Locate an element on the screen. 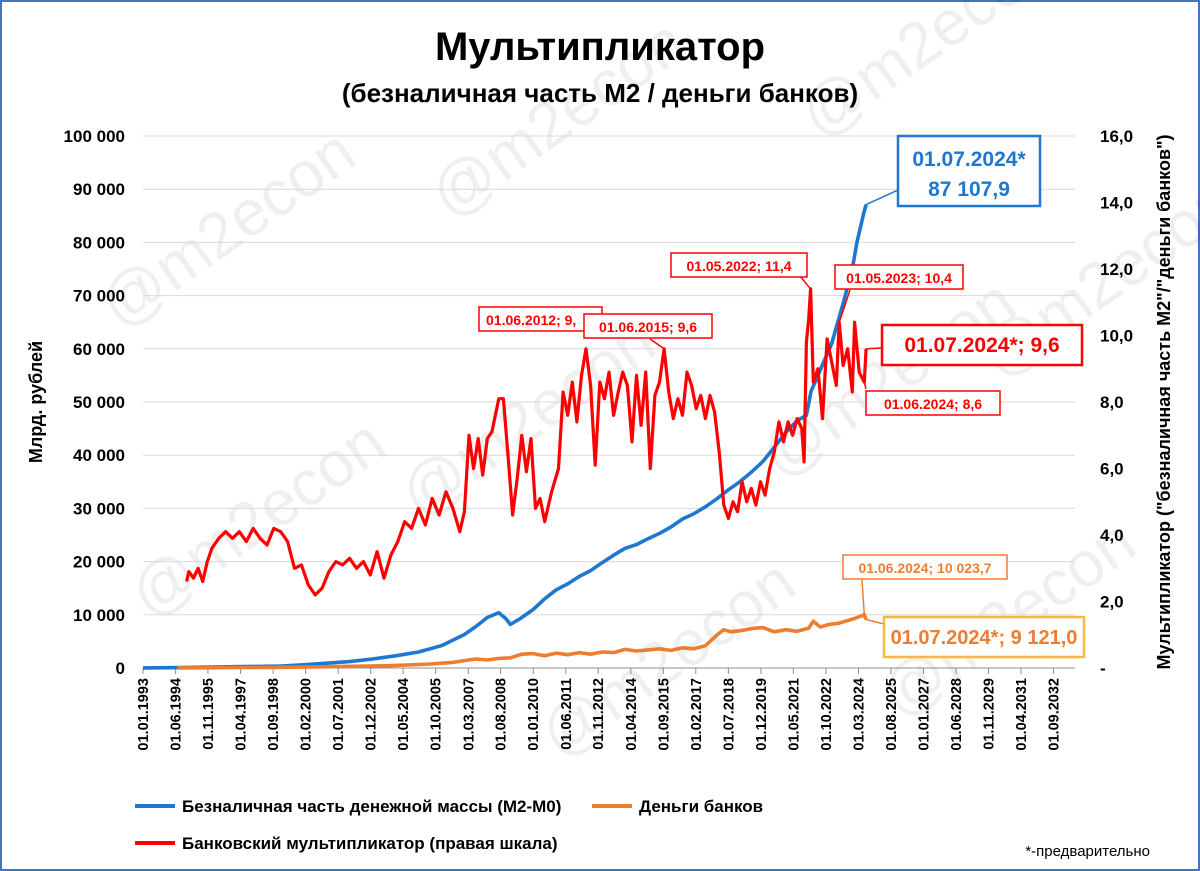  x-tick-label: 01.10.2005 is located at coordinates (437, 714).